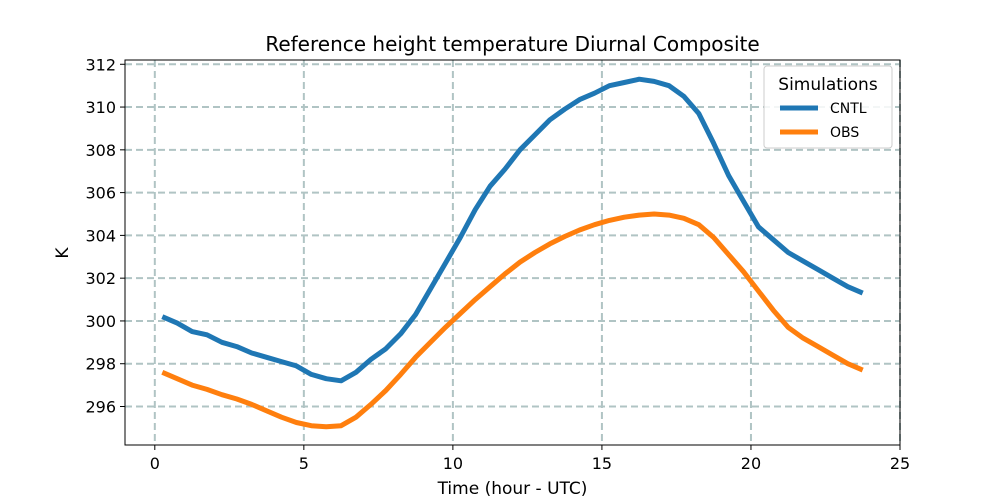 This screenshot has height=500, width=1000. What do you see at coordinates (63, 253) in the screenshot?
I see `y-axis-label: K` at bounding box center [63, 253].